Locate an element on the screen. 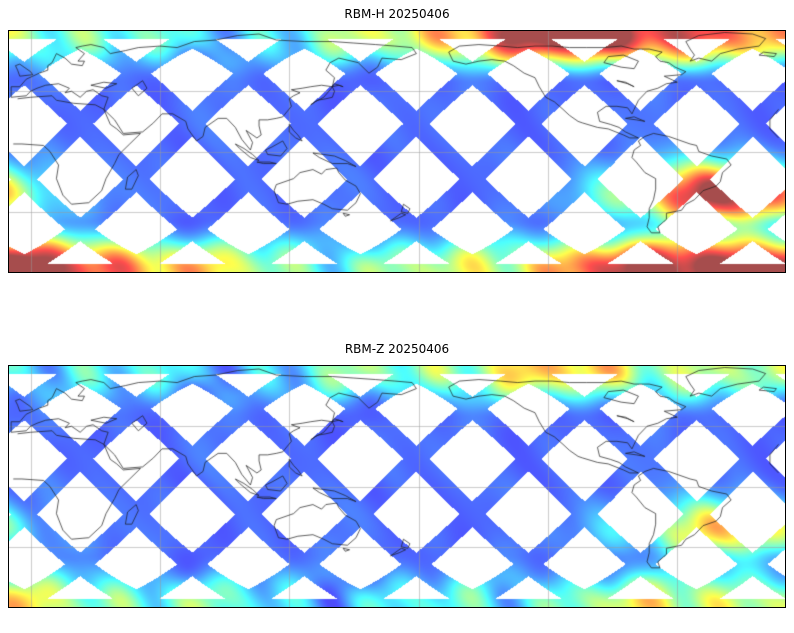 The height and width of the screenshot is (633, 794). panel-title-rbm-z: RBM-Z 20250406 is located at coordinates (397, 349).